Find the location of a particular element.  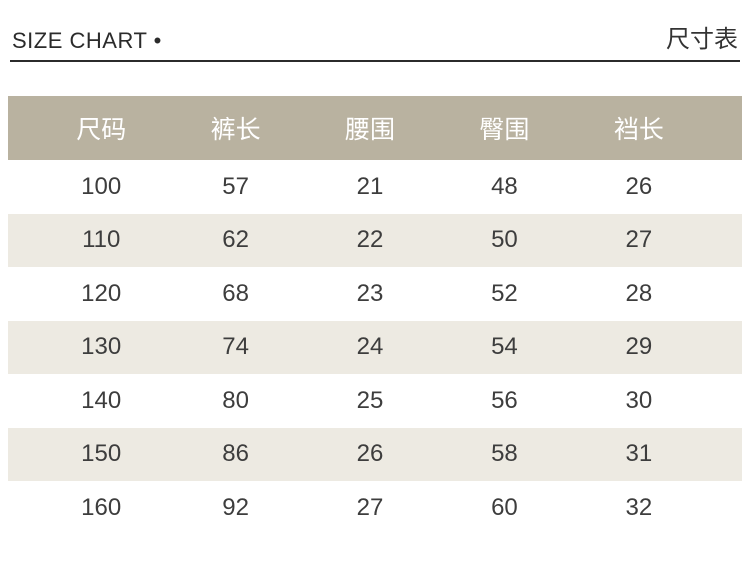

column-header-waist: 腰围 is located at coordinates (370, 130).